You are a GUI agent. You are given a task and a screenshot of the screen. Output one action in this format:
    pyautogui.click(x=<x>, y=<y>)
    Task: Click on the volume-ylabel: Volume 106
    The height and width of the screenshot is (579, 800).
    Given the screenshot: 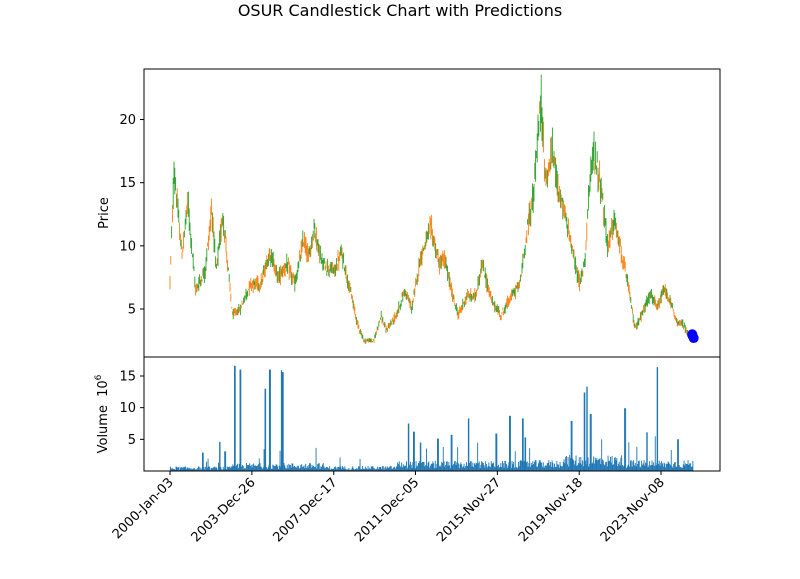 What is the action you would take?
    pyautogui.click(x=102, y=413)
    